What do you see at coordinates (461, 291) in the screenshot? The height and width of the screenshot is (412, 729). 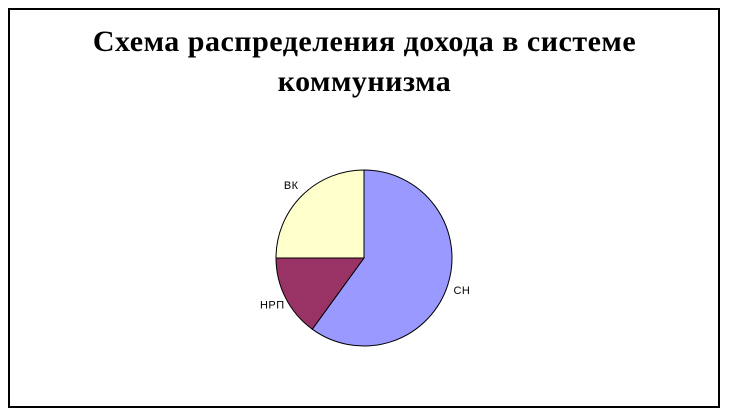 I see `pie-label-СН: СН` at bounding box center [461, 291].